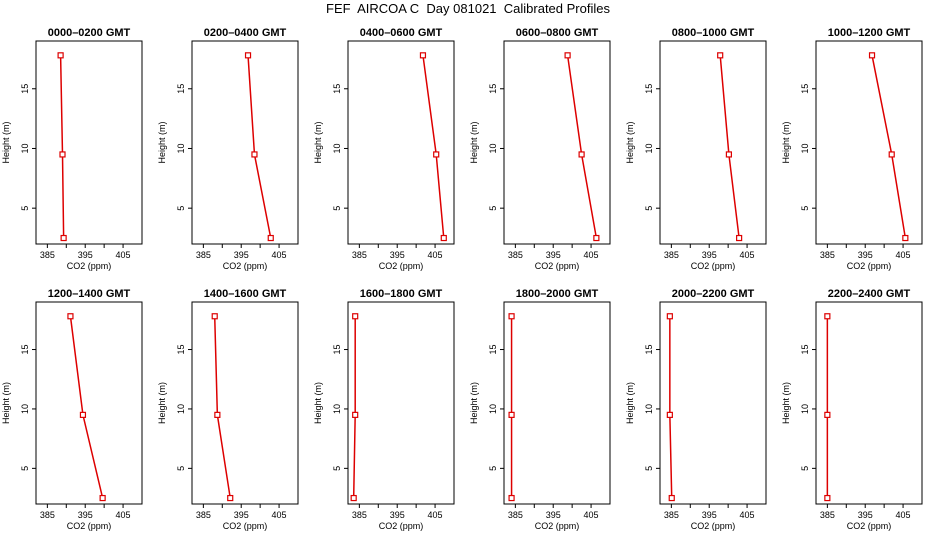  What do you see at coordinates (89, 294) in the screenshot?
I see `panel-title: 1200–1400 GMT` at bounding box center [89, 294].